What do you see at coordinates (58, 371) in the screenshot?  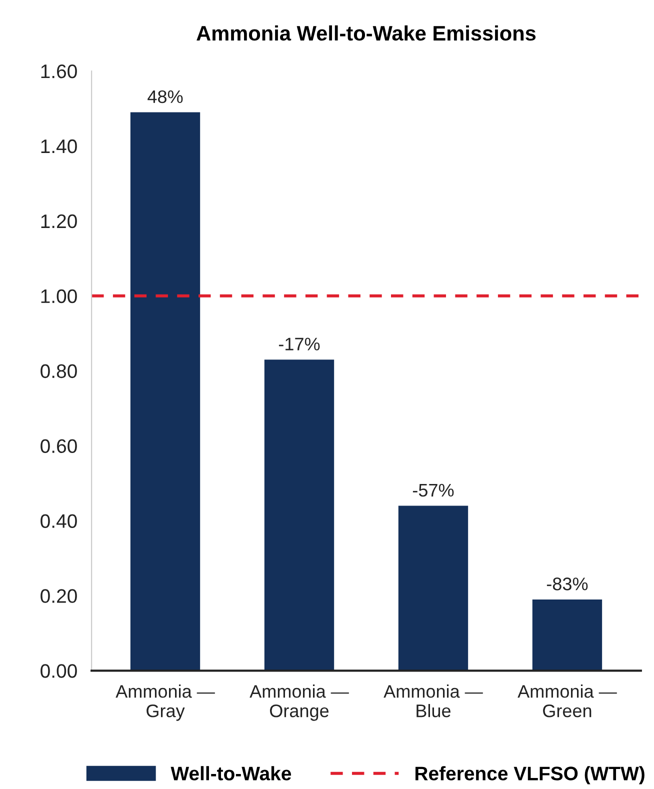 I see `y-tick-label: 0.80` at bounding box center [58, 371].